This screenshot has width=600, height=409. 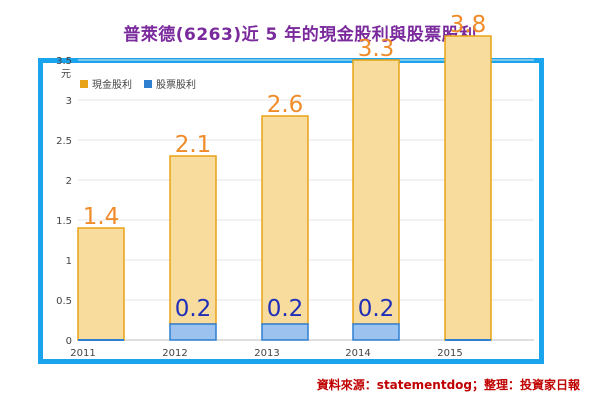 What do you see at coordinates (266, 353) in the screenshot?
I see `x-tick-label: 2013` at bounding box center [266, 353].